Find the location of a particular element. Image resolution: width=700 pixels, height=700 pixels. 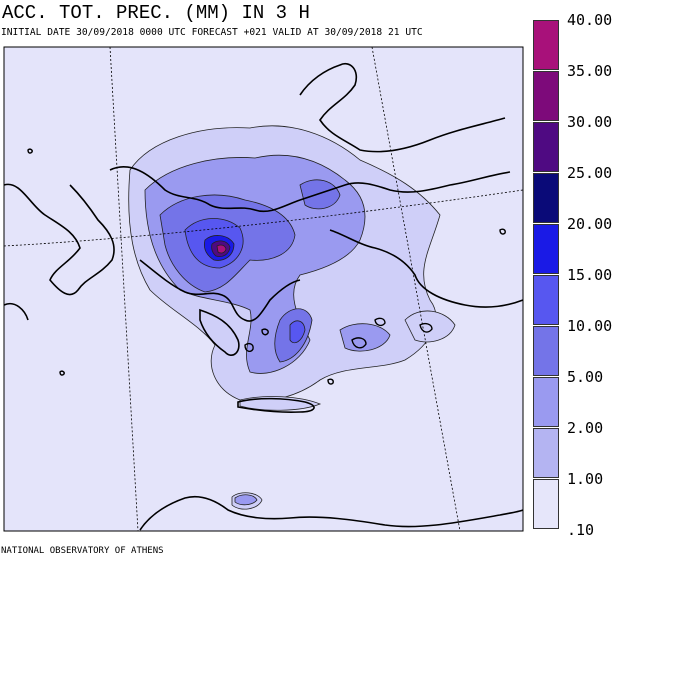

legend-label-35: 35.00 is located at coordinates (590, 71).